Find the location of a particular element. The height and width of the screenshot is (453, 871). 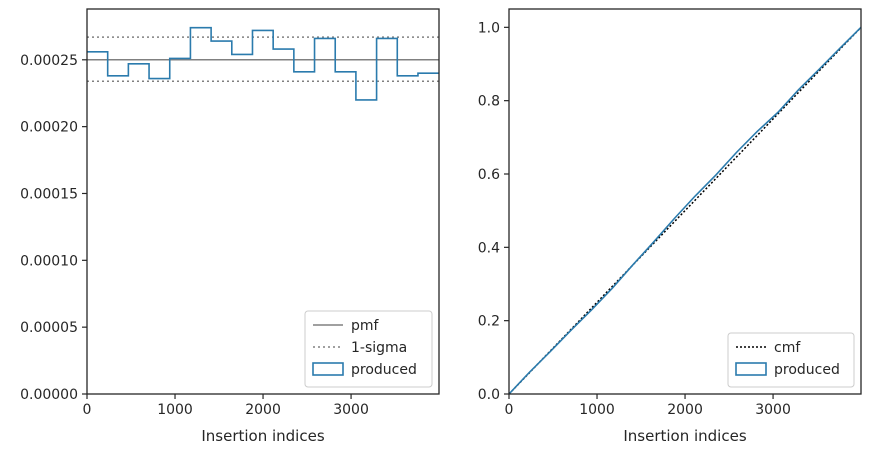

plot-area is located at coordinates (263, 63).